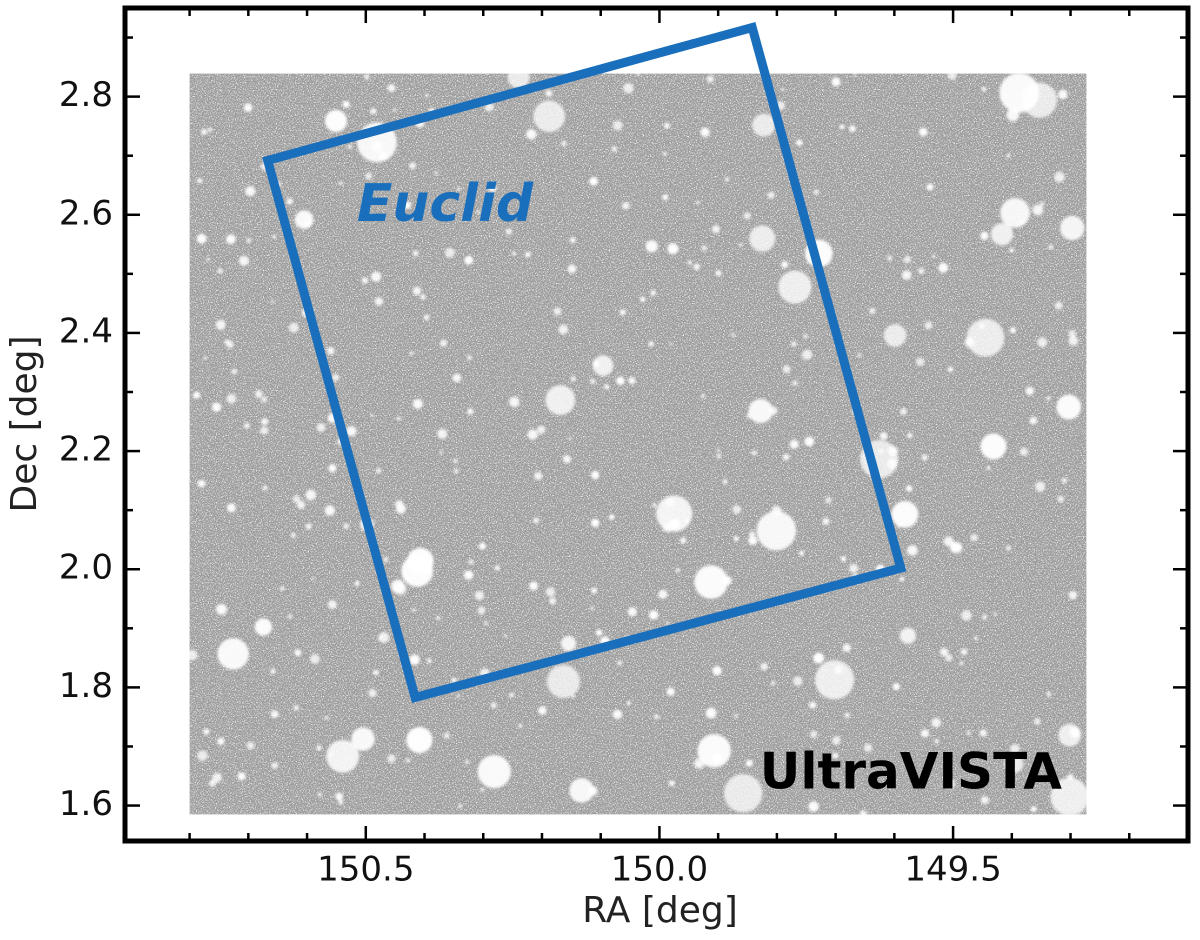  I want to click on x-tick-label: 150.5, so click(365, 870).